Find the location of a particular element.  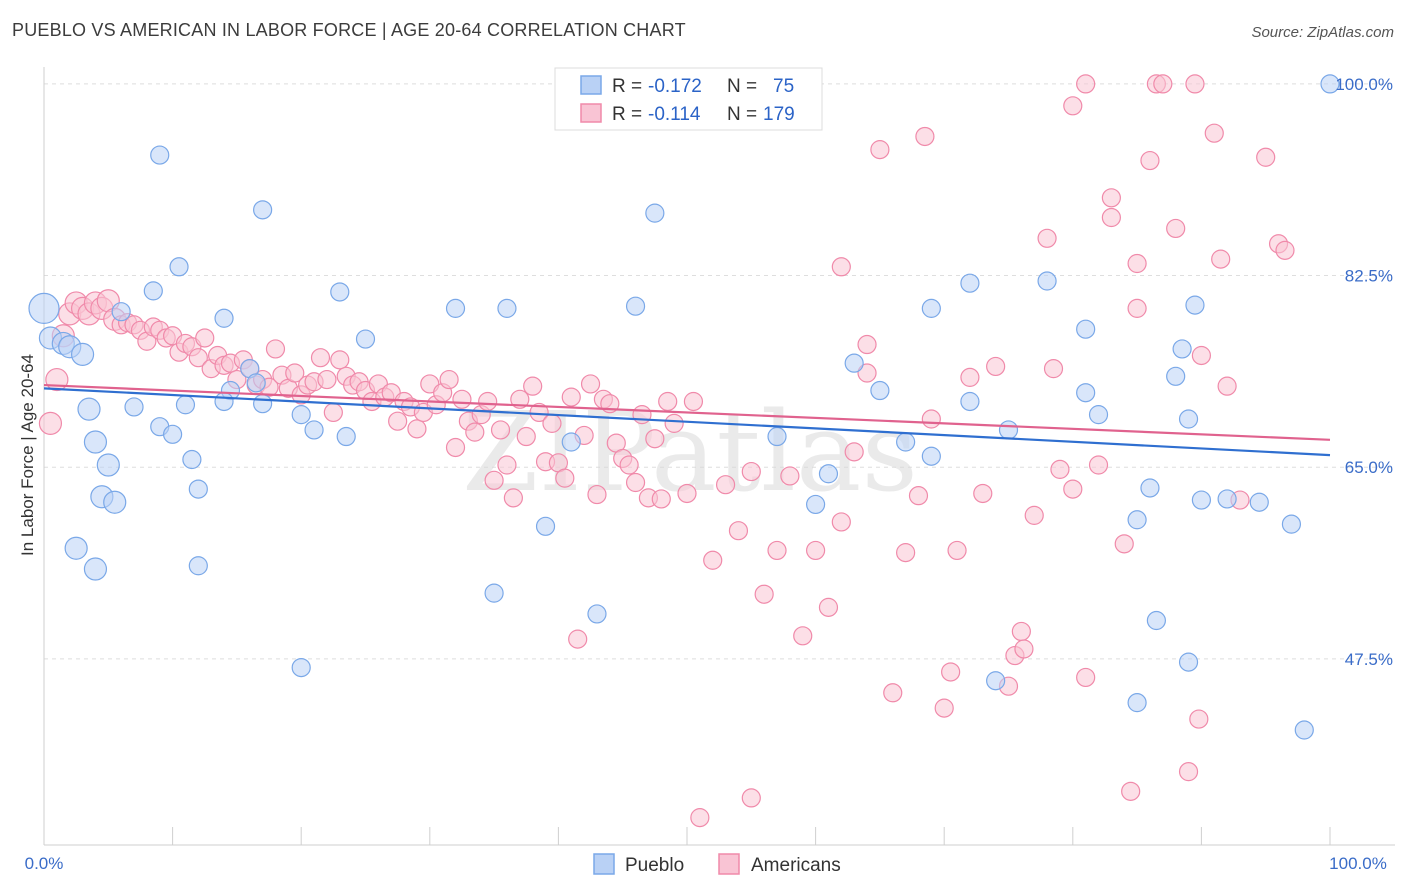

stats-swatch-americans is located at coordinates (591, 113).